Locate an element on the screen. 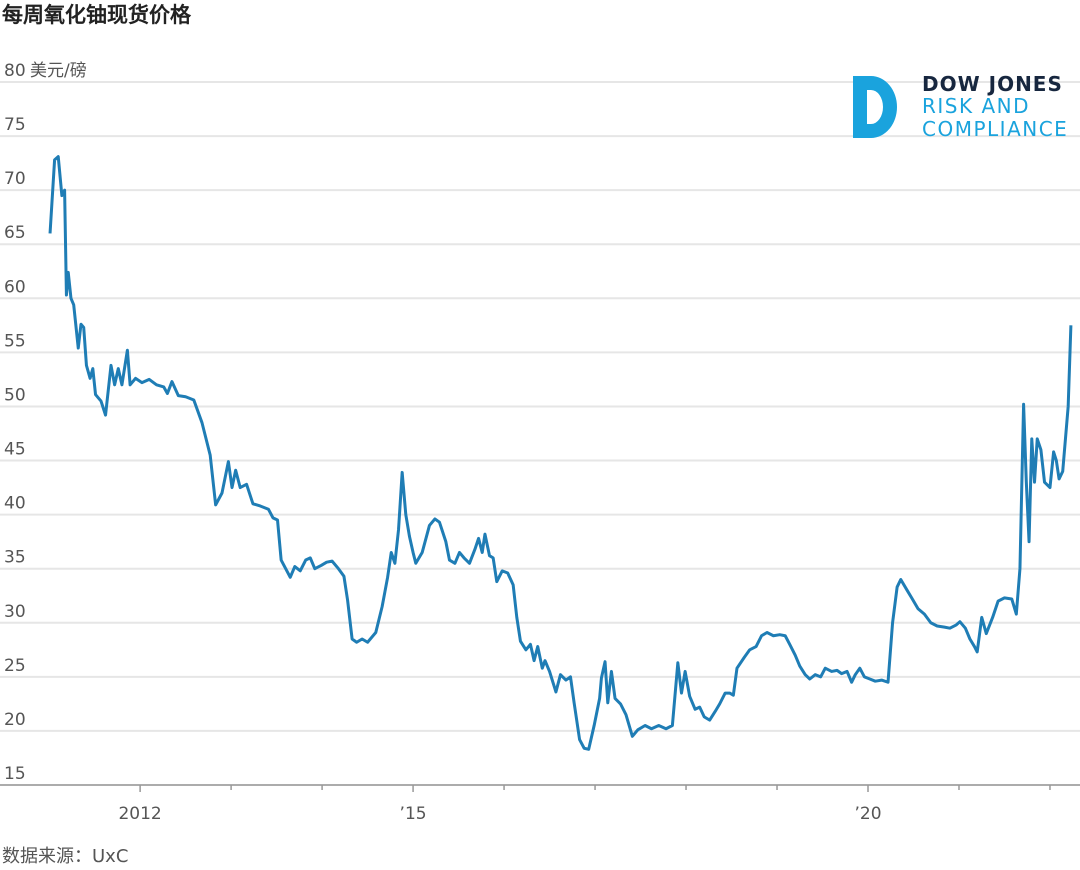  logo: DOW JONES RISK AND COMPLIANCE is located at coordinates (960, 106).